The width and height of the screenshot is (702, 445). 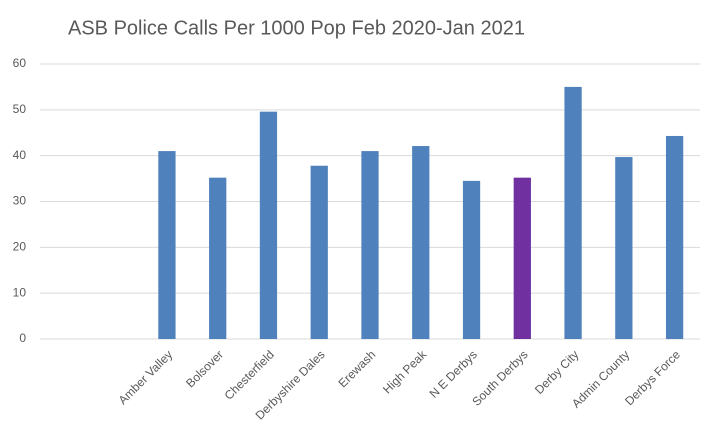 What do you see at coordinates (20, 109) in the screenshot?
I see `y-tick-label: 50` at bounding box center [20, 109].